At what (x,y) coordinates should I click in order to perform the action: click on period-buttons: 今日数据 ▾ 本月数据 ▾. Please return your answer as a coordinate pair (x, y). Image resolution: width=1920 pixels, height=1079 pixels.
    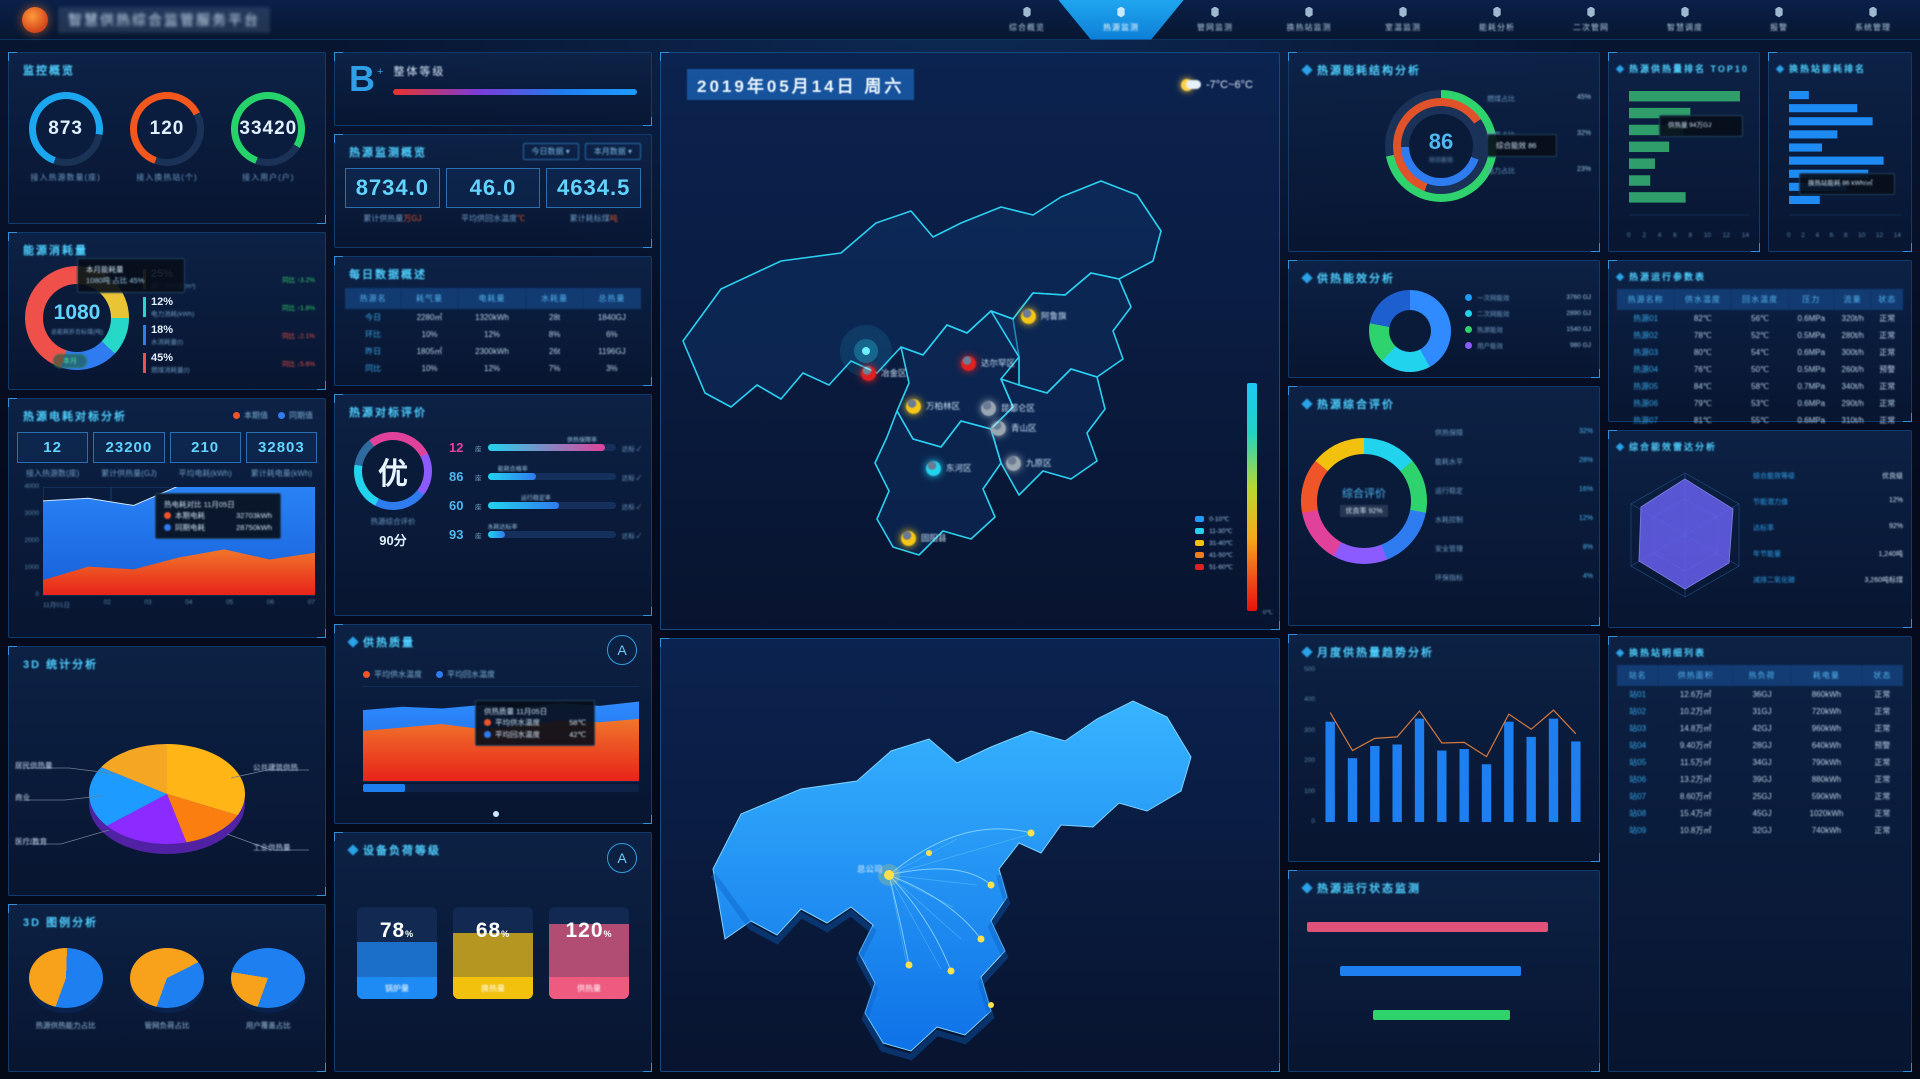
    Looking at the image, I should click on (581, 147).